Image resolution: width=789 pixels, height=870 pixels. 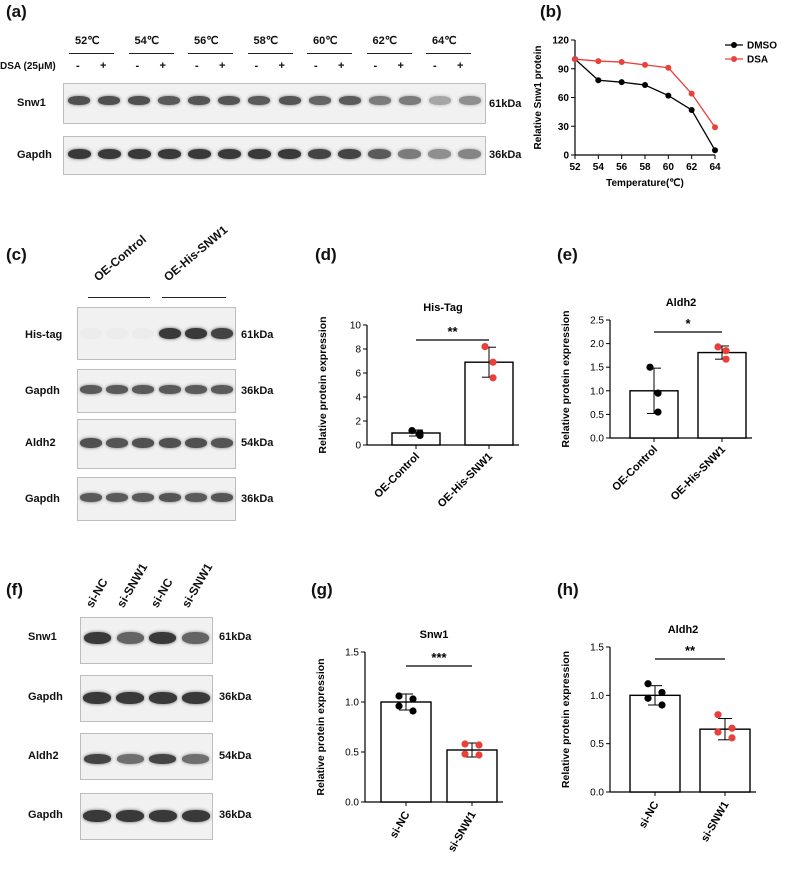 What do you see at coordinates (551, 11) in the screenshot?
I see `panel-label-b: (b)` at bounding box center [551, 11].